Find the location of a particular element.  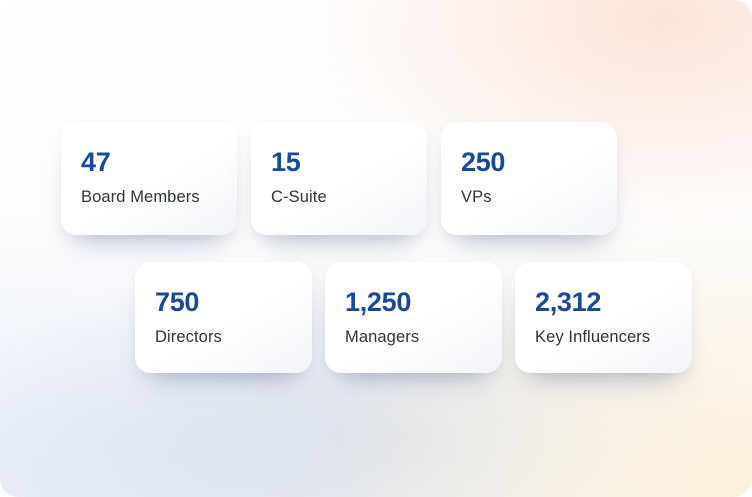

stat-label: VPs is located at coordinates (476, 197).